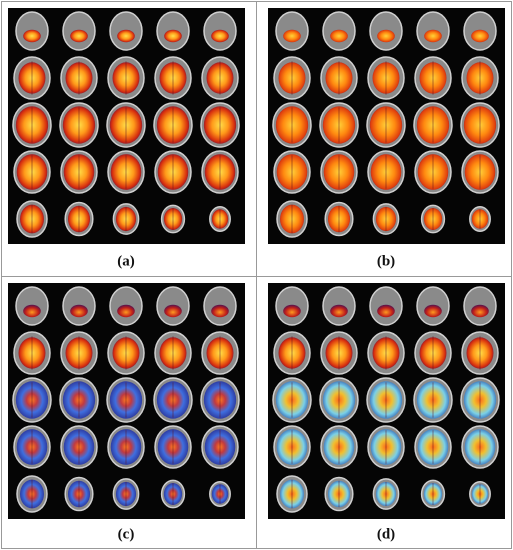  I want to click on panel-label: (d), so click(386, 534).